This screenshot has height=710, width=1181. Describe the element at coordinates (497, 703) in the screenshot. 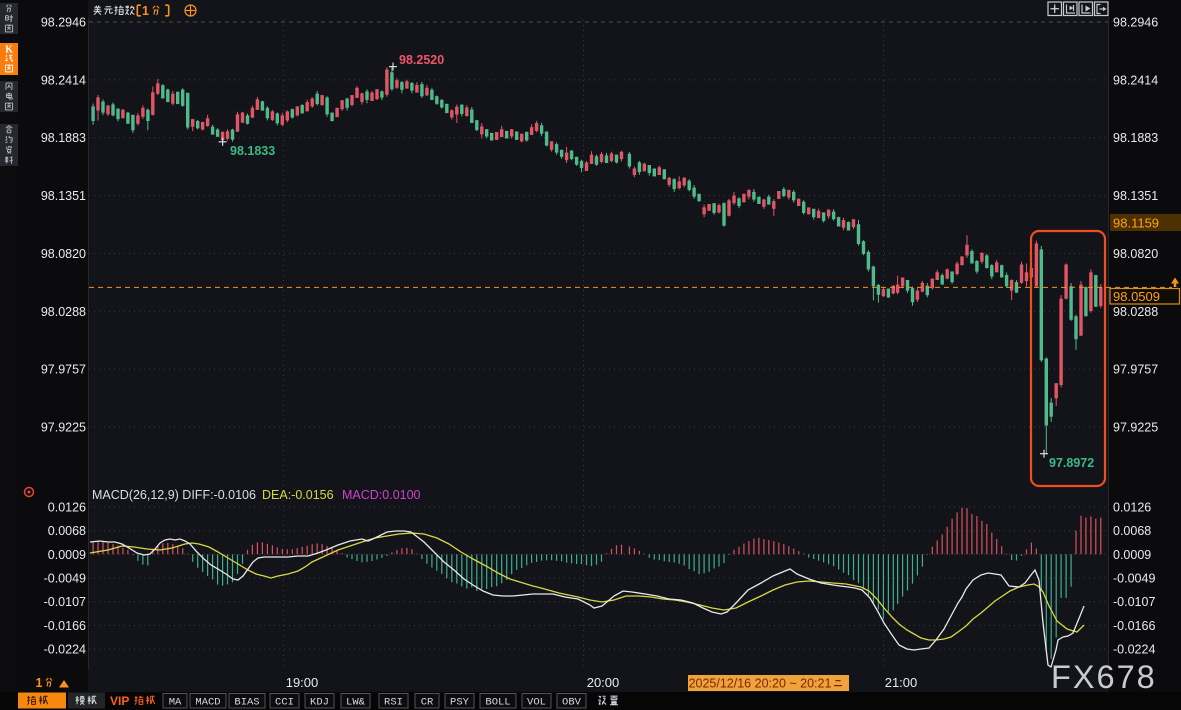

I see `svg-text: BOLL` at that location.